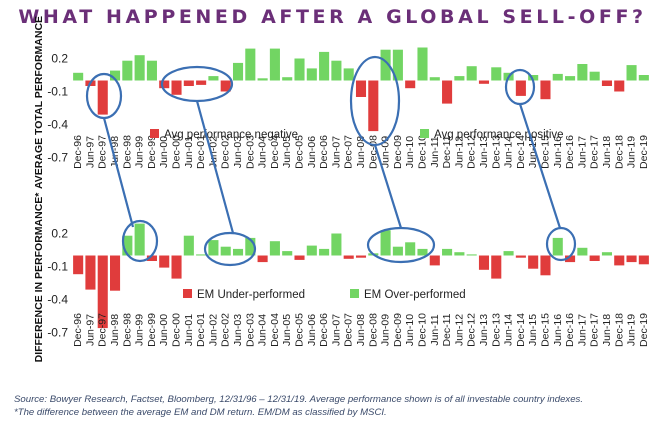  I want to click on x-tick-label: Dec-17, so click(595, 330).